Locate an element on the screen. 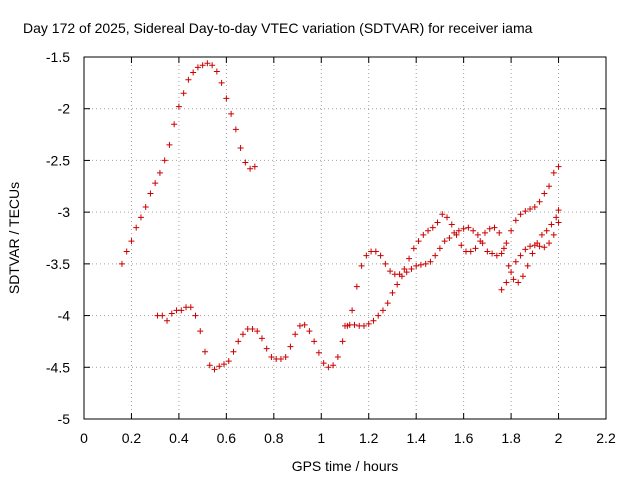 The height and width of the screenshot is (480, 640). x-tick-label: 1.8 is located at coordinates (511, 438).